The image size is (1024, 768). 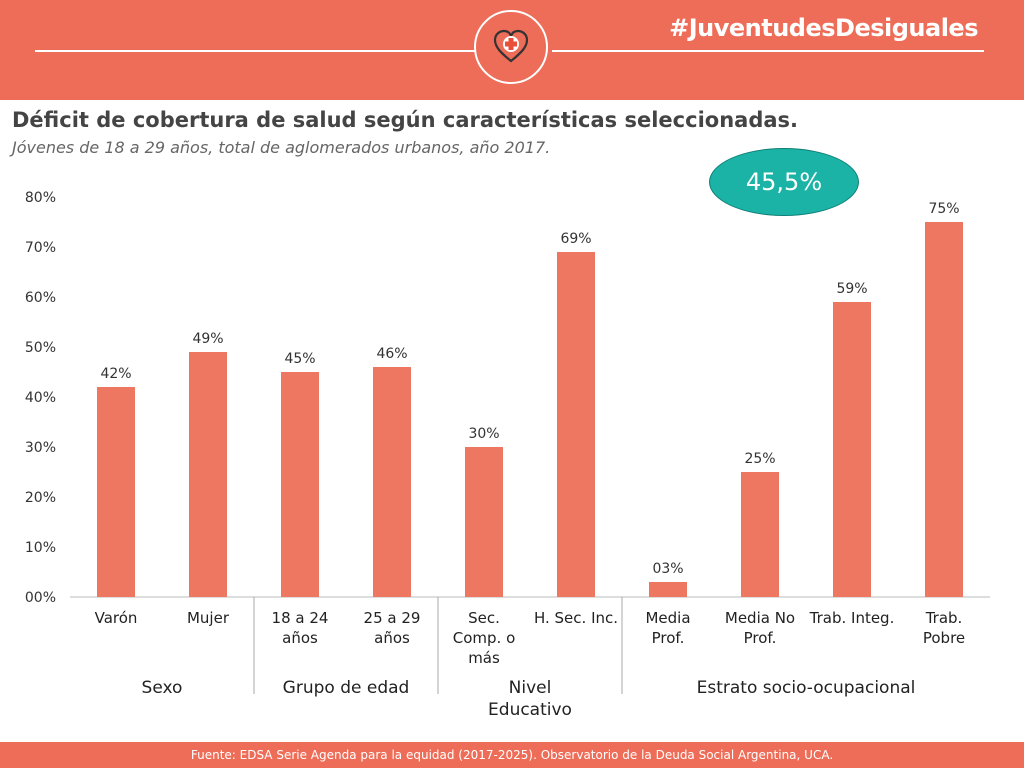 I want to click on header-divider-left, so click(x=255, y=51).